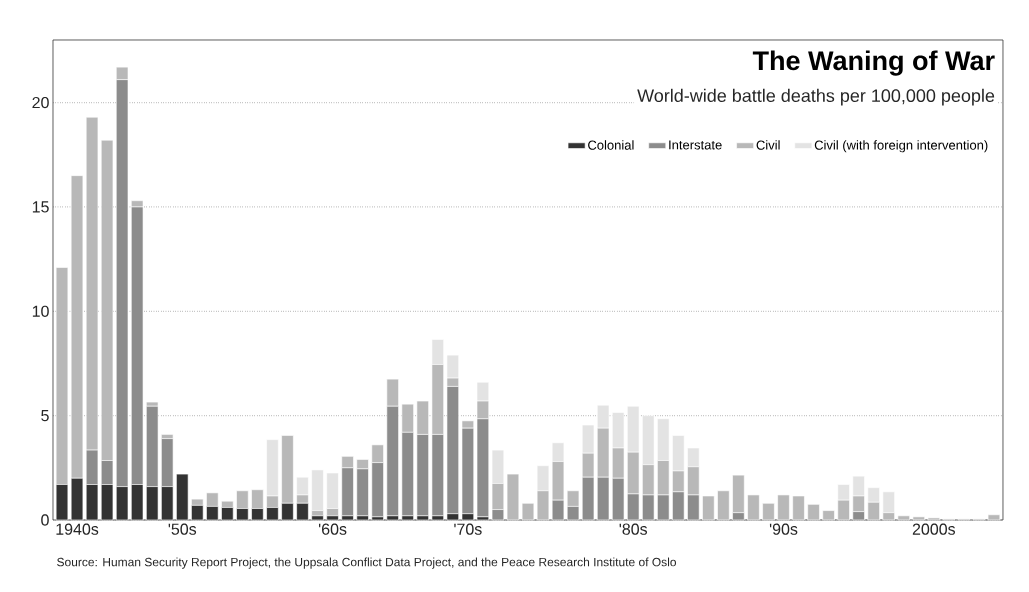 The height and width of the screenshot is (592, 1029). What do you see at coordinates (768, 145) in the screenshot?
I see `legend-label: Civil` at bounding box center [768, 145].